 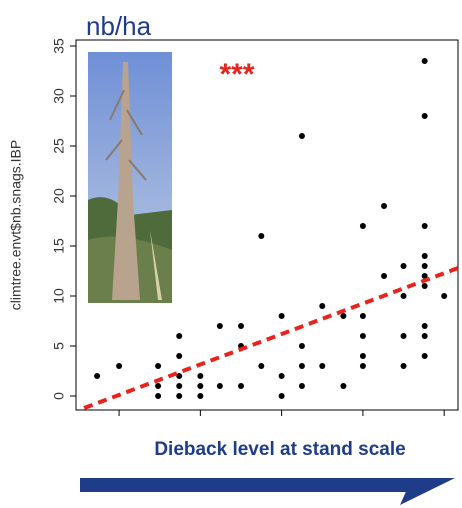 What do you see at coordinates (279, 449) in the screenshot?
I see `x-axis-label: Dieback level at stand scale` at bounding box center [279, 449].